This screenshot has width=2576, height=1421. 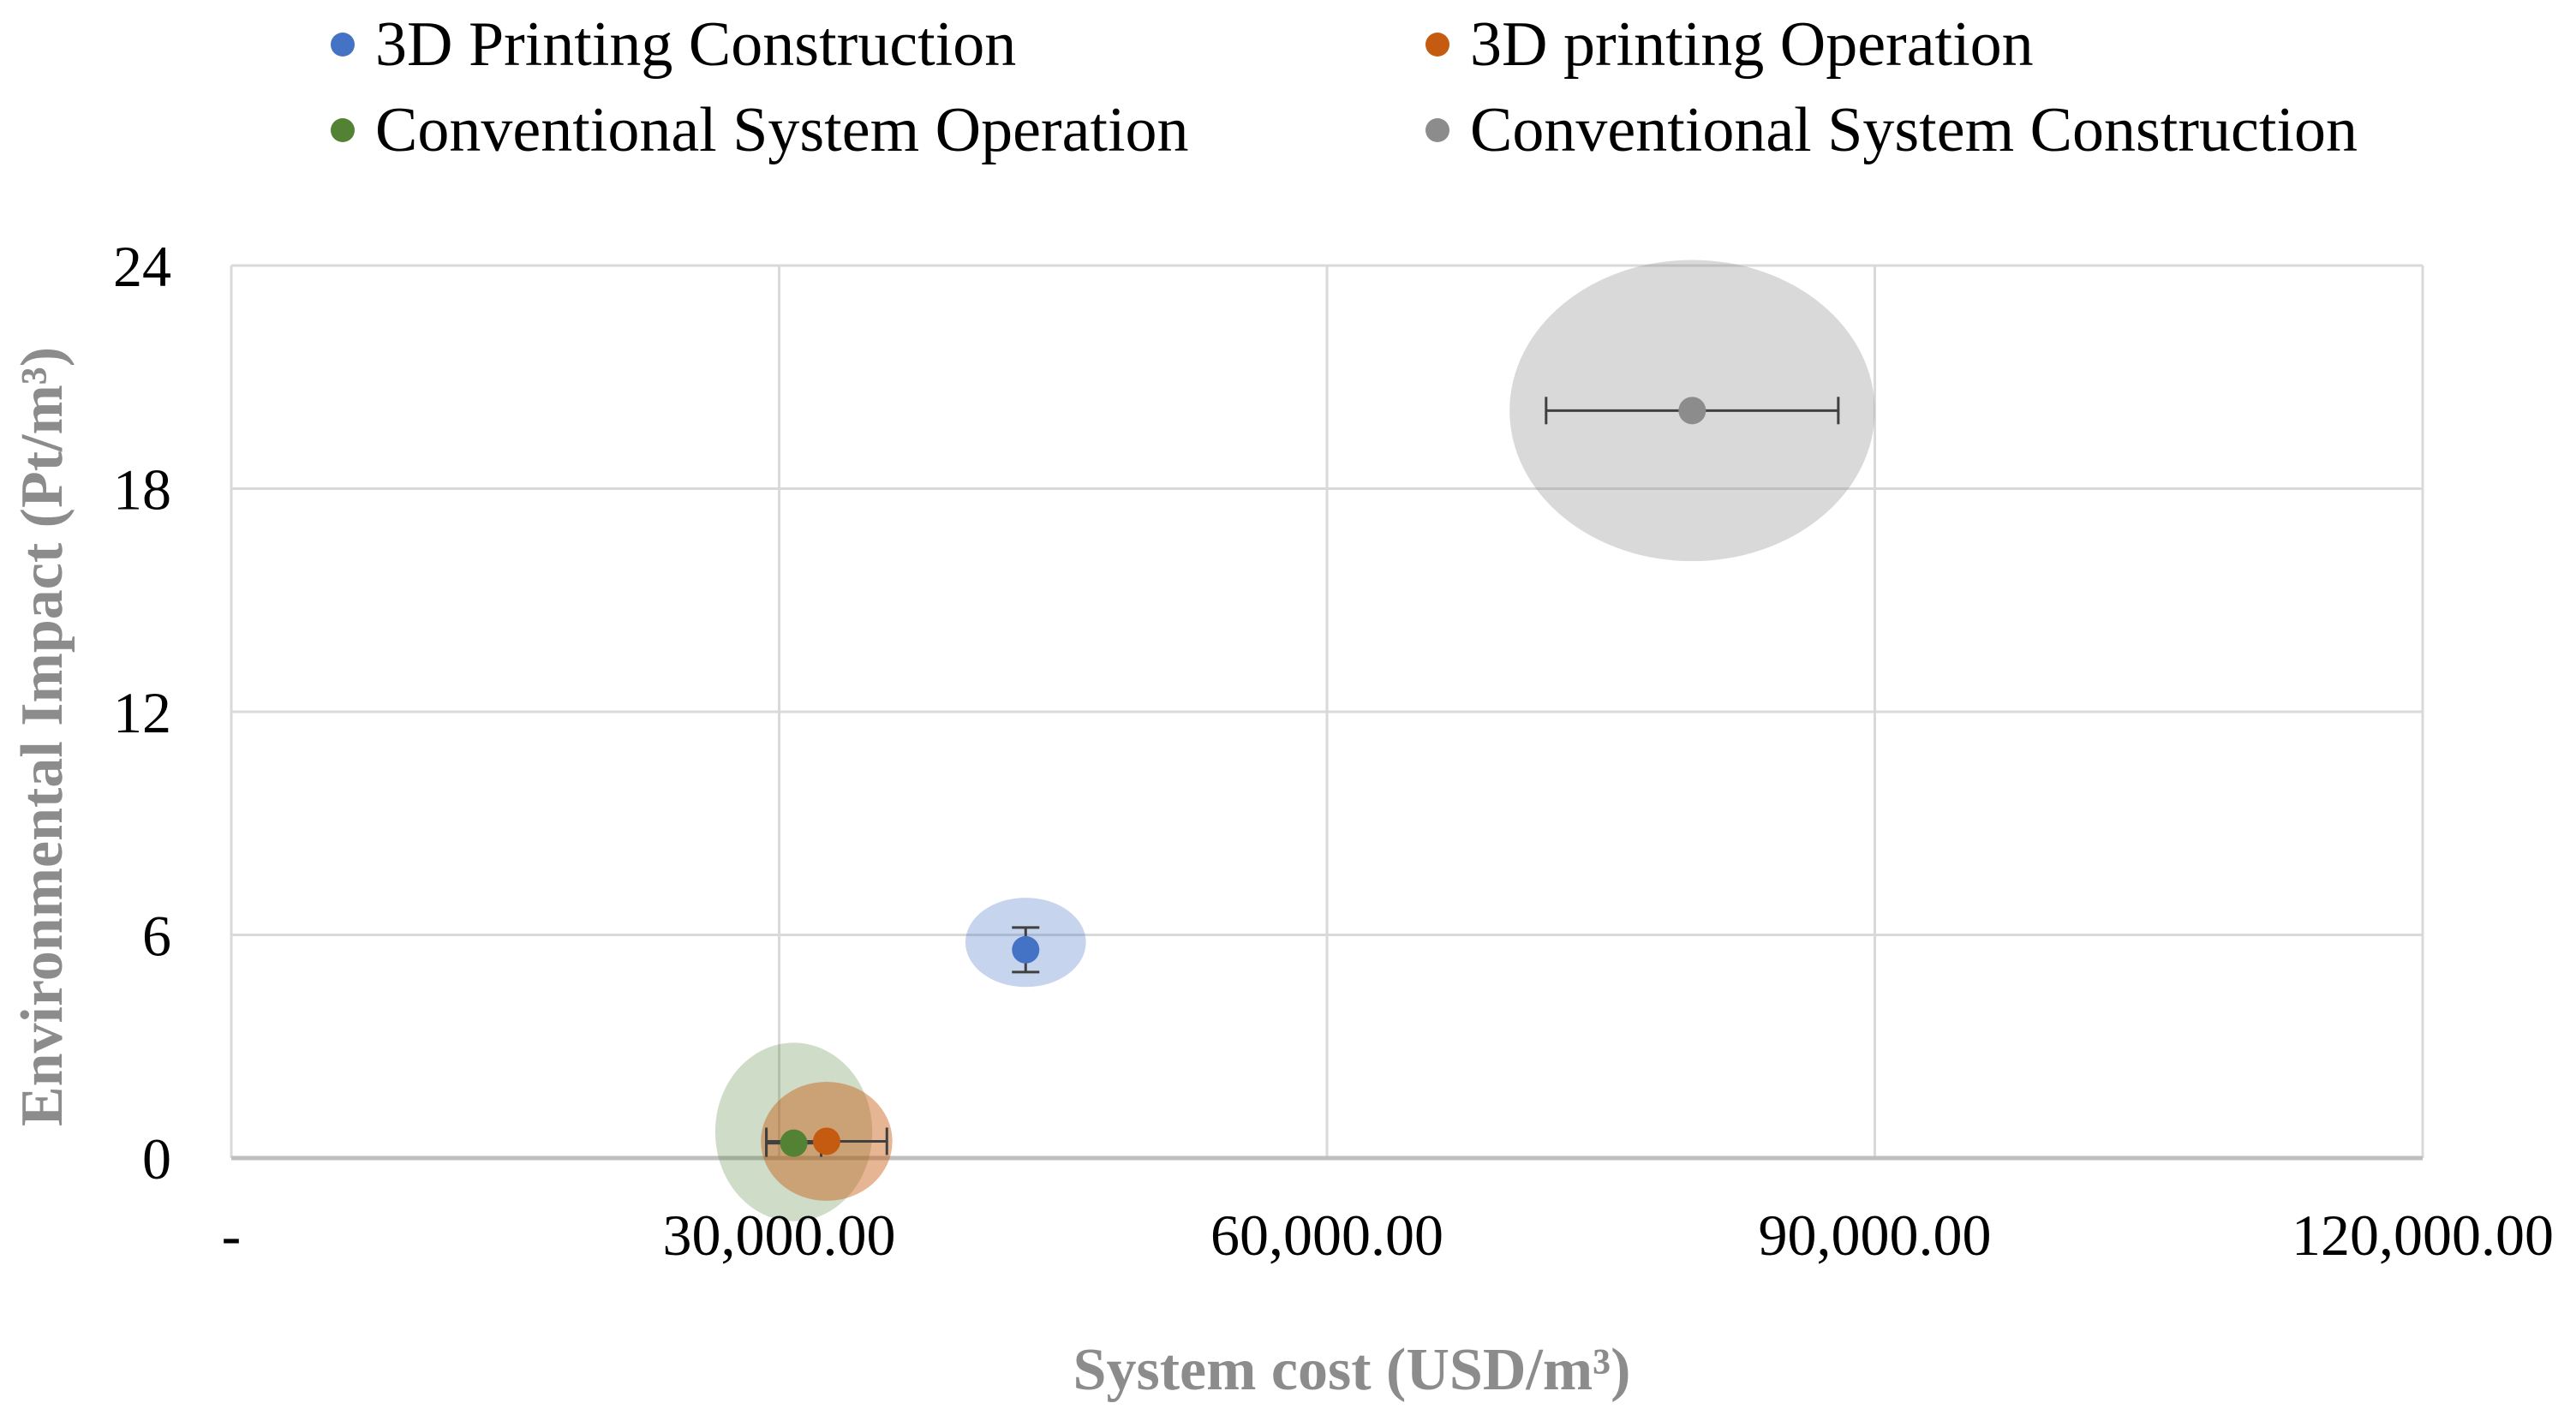 I want to click on legend-marker-conventional-system-operation, so click(x=343, y=130).